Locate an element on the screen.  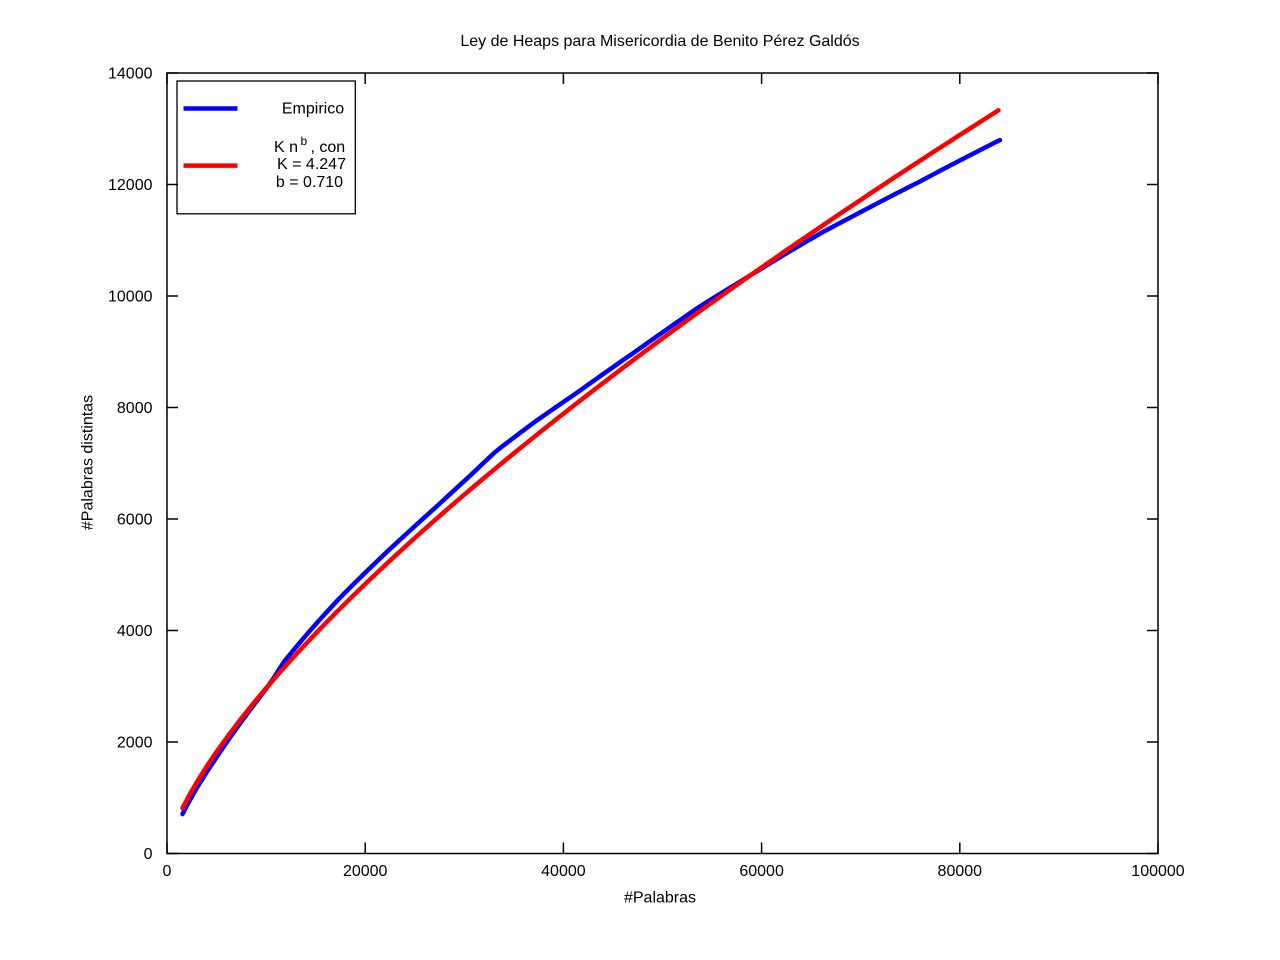
svg-text: K = 4.247 is located at coordinates (311, 164).